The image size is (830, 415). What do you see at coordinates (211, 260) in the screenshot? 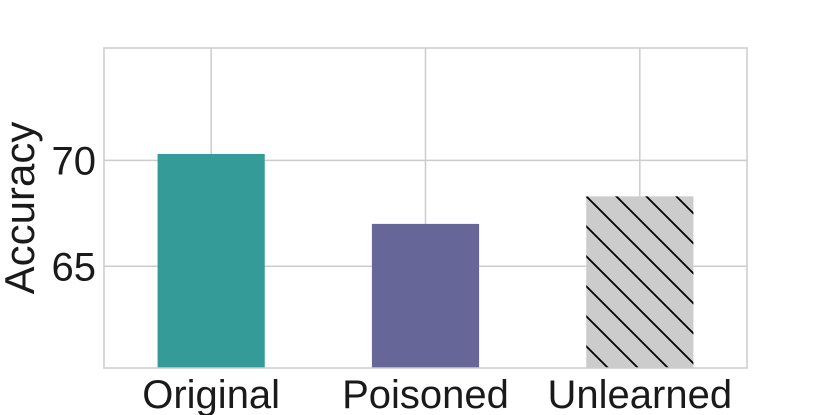
I see `bar-original` at bounding box center [211, 260].